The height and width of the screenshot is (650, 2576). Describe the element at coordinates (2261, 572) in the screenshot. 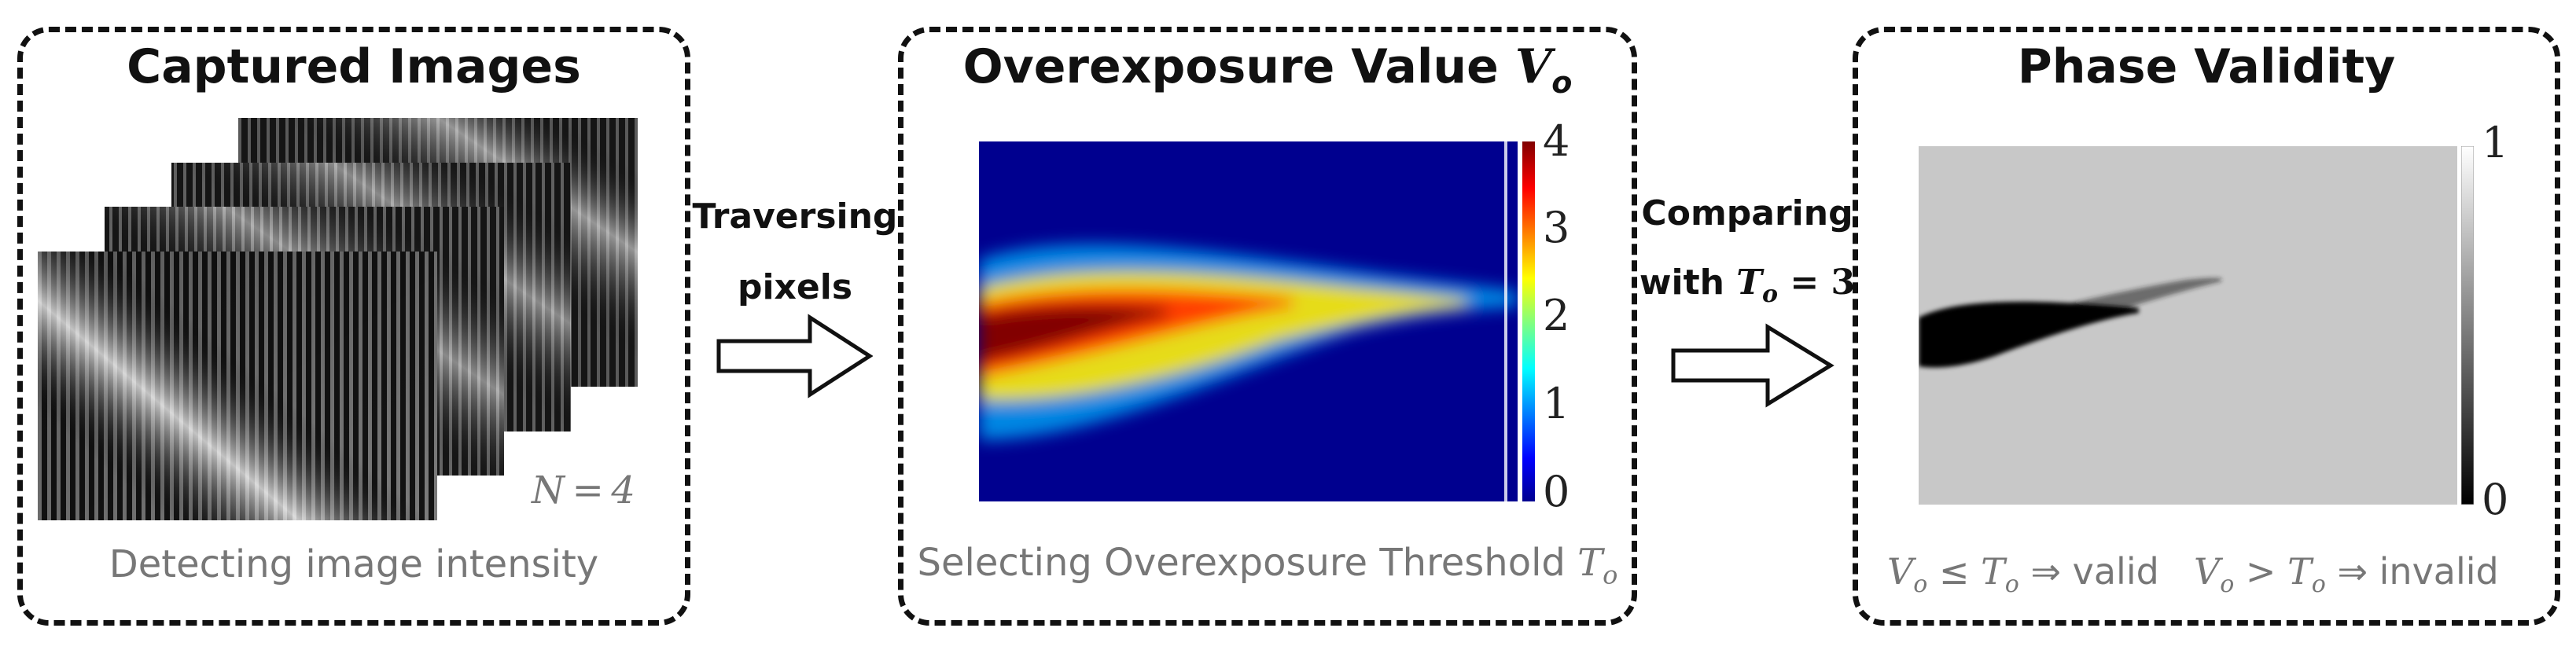

I see `invalid-op: >` at that location.